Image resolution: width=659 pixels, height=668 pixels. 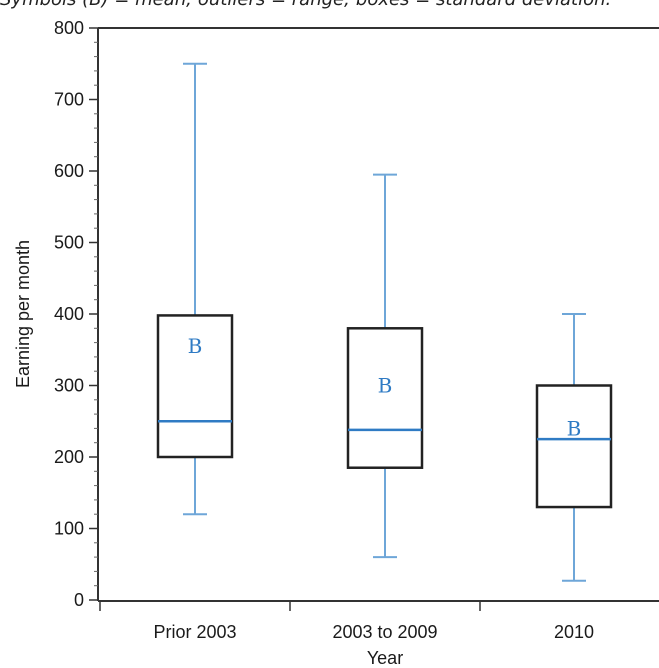 I want to click on x-tick-label: 2010, so click(x=574, y=632).